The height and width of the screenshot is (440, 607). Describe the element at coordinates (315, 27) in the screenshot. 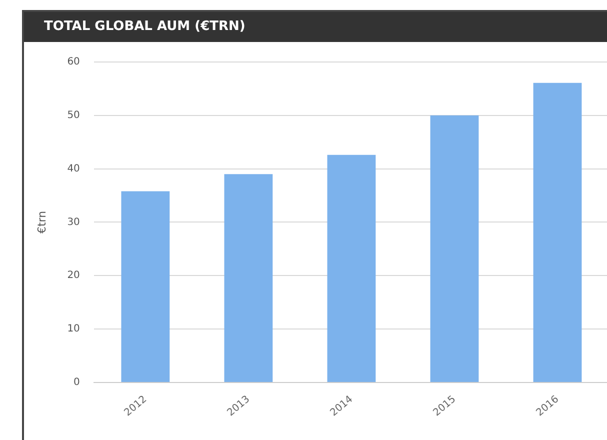

I see `chart-title: TOTAL GLOBAL AUM (€TRN)` at that location.